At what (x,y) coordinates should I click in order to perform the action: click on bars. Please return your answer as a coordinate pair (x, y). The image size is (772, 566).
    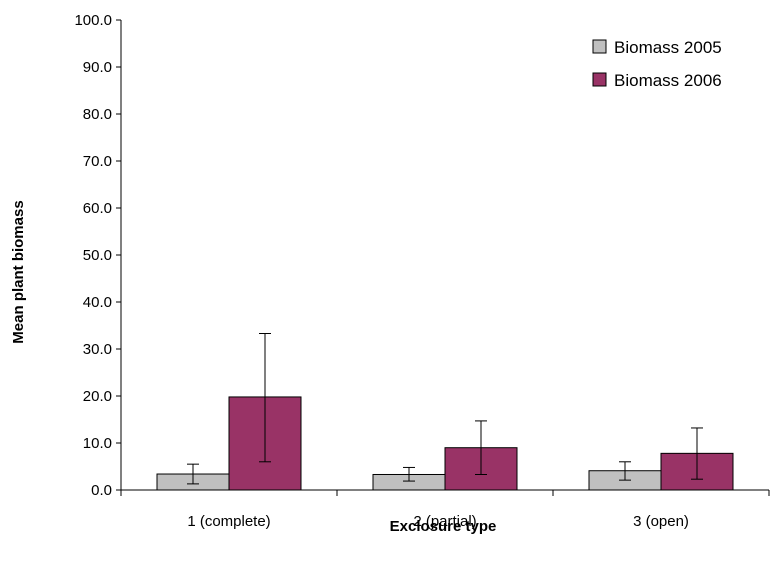
    Looking at the image, I should click on (445, 443).